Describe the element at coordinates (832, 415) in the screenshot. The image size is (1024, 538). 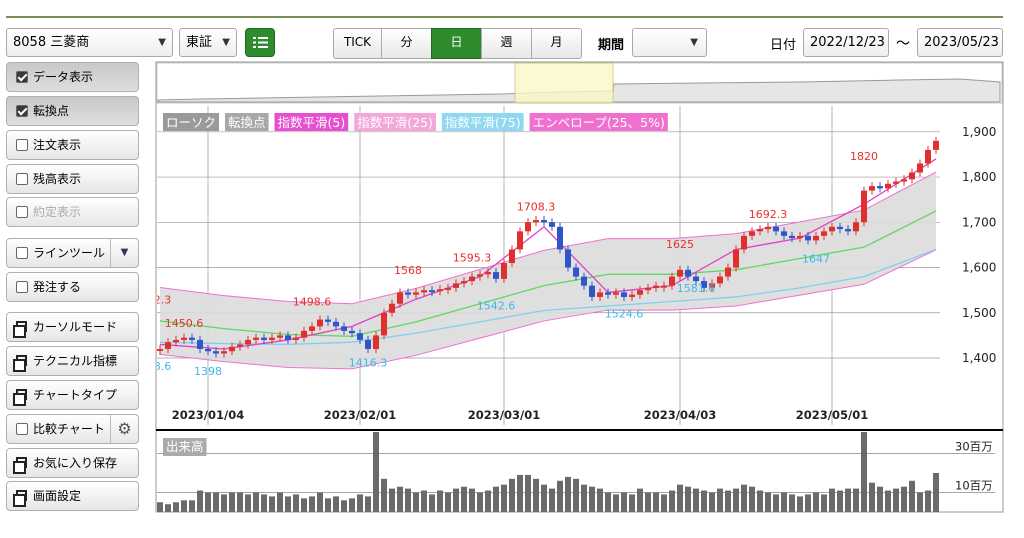
I see `x-tick-label: 2023/05/01` at that location.